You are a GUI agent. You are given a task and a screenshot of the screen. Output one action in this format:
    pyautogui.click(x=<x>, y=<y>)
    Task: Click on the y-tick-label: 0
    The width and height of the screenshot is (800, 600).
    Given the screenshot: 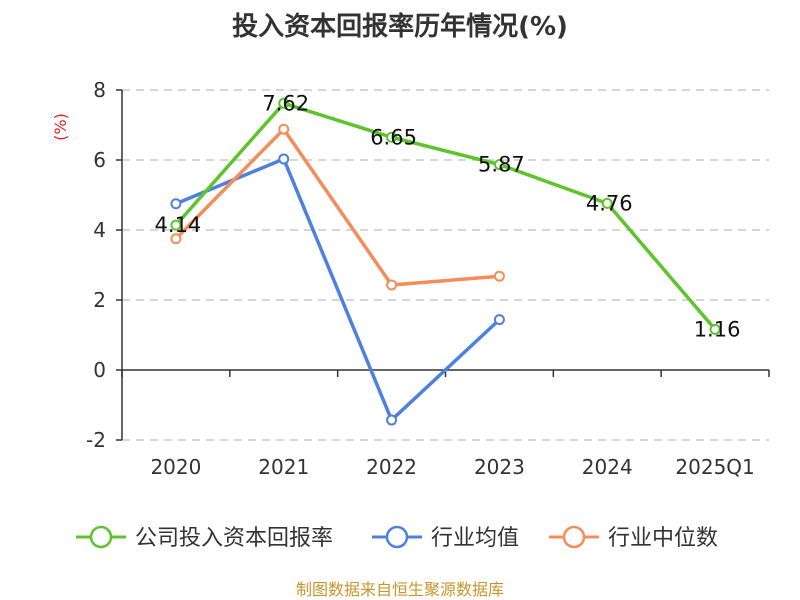 What is the action you would take?
    pyautogui.click(x=99, y=370)
    